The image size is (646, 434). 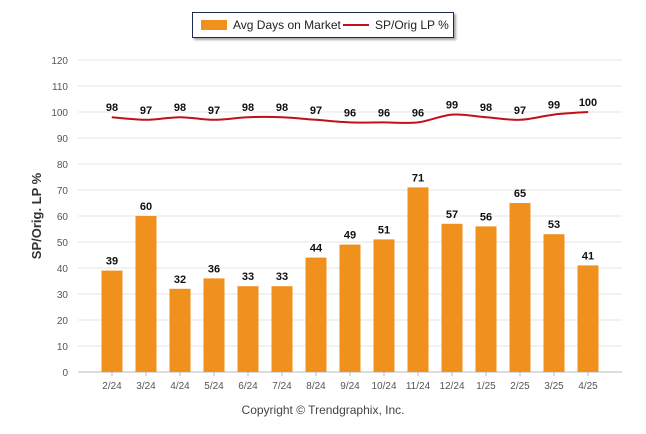 I want to click on legend-item-line: SP/Orig LP %, so click(x=396, y=25).